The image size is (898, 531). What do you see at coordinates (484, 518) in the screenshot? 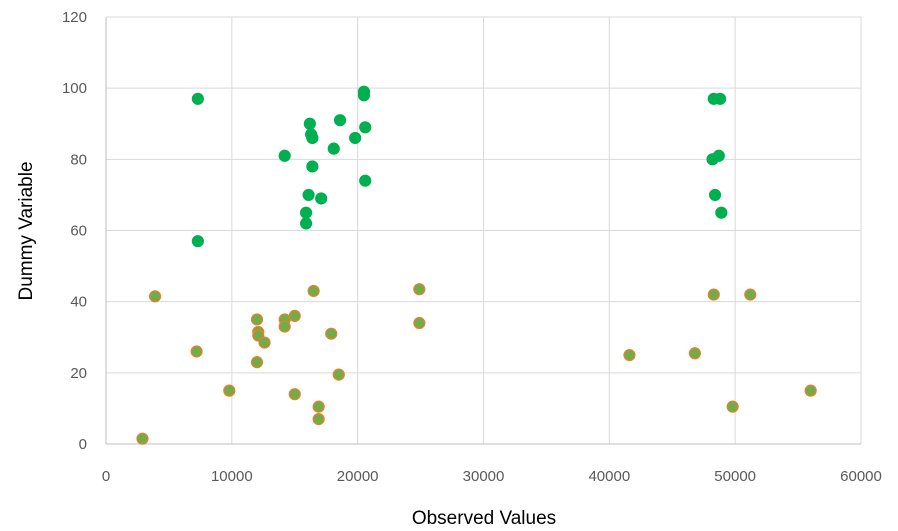
I see `x-axis-title: Observed Values` at bounding box center [484, 518].